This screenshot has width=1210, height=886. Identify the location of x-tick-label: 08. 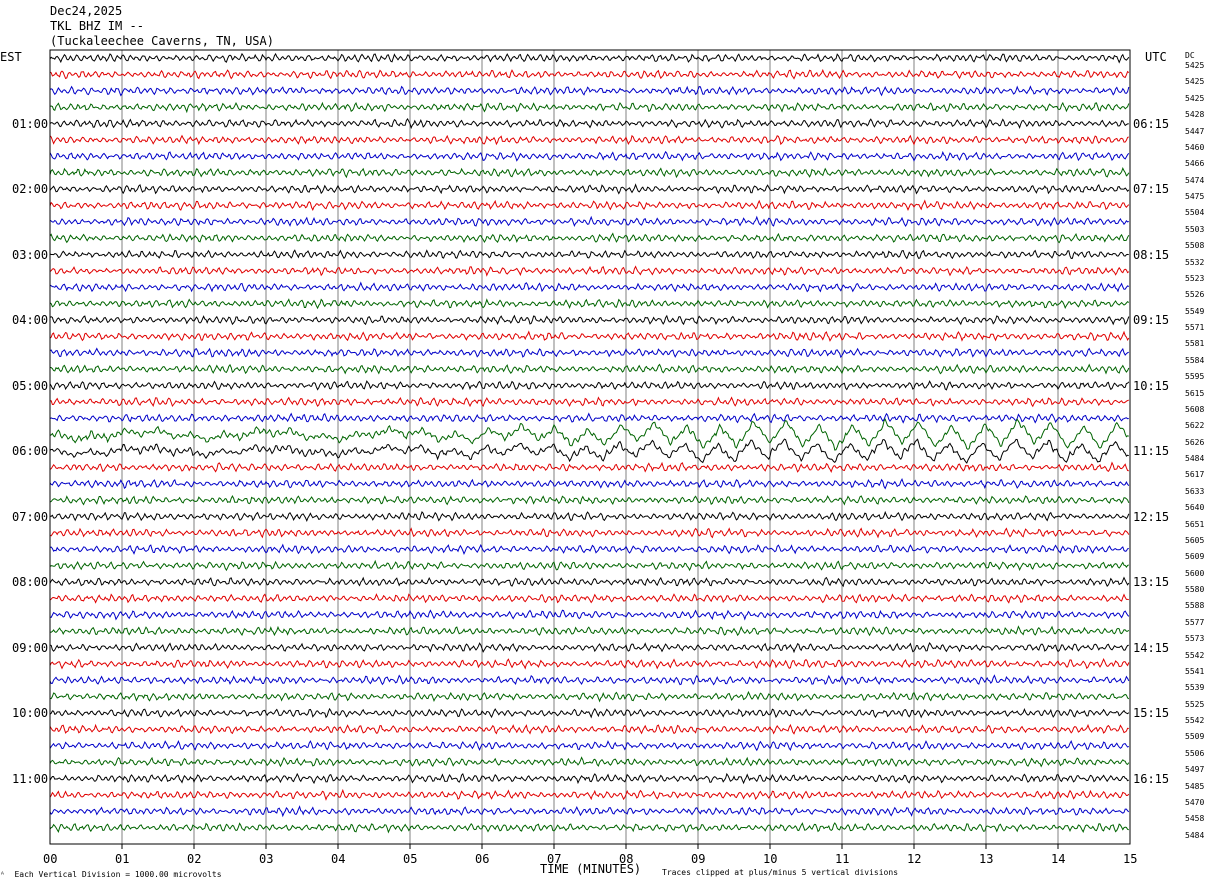
(626, 859).